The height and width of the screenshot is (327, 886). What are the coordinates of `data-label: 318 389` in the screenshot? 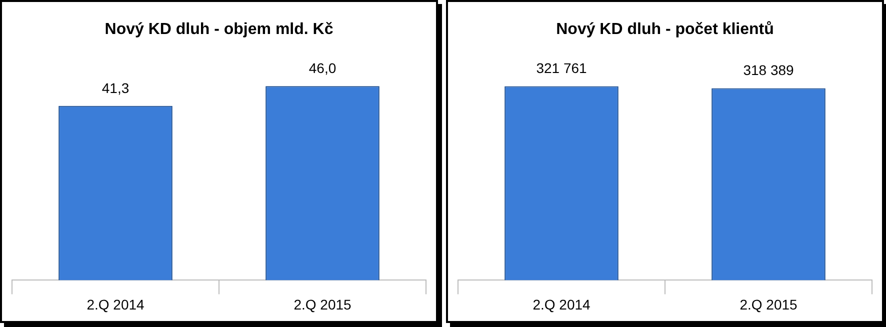 It's located at (768, 70).